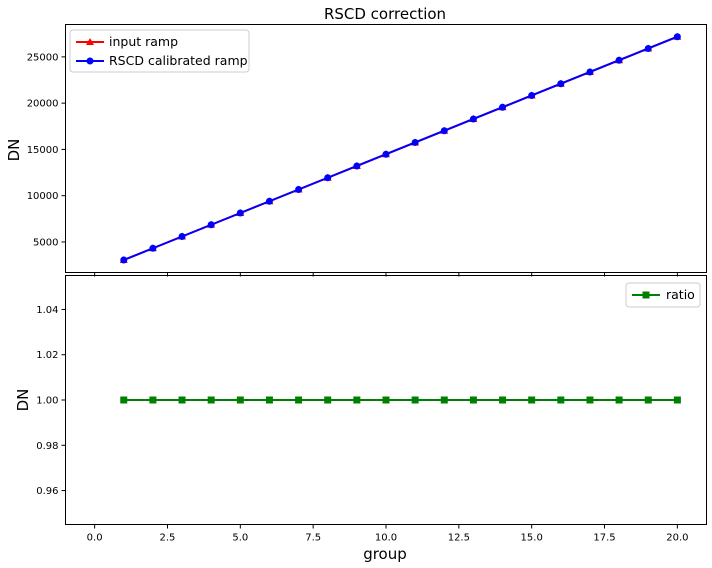  Describe the element at coordinates (43, 150) in the screenshot. I see `y-tick-label: 15000` at that location.